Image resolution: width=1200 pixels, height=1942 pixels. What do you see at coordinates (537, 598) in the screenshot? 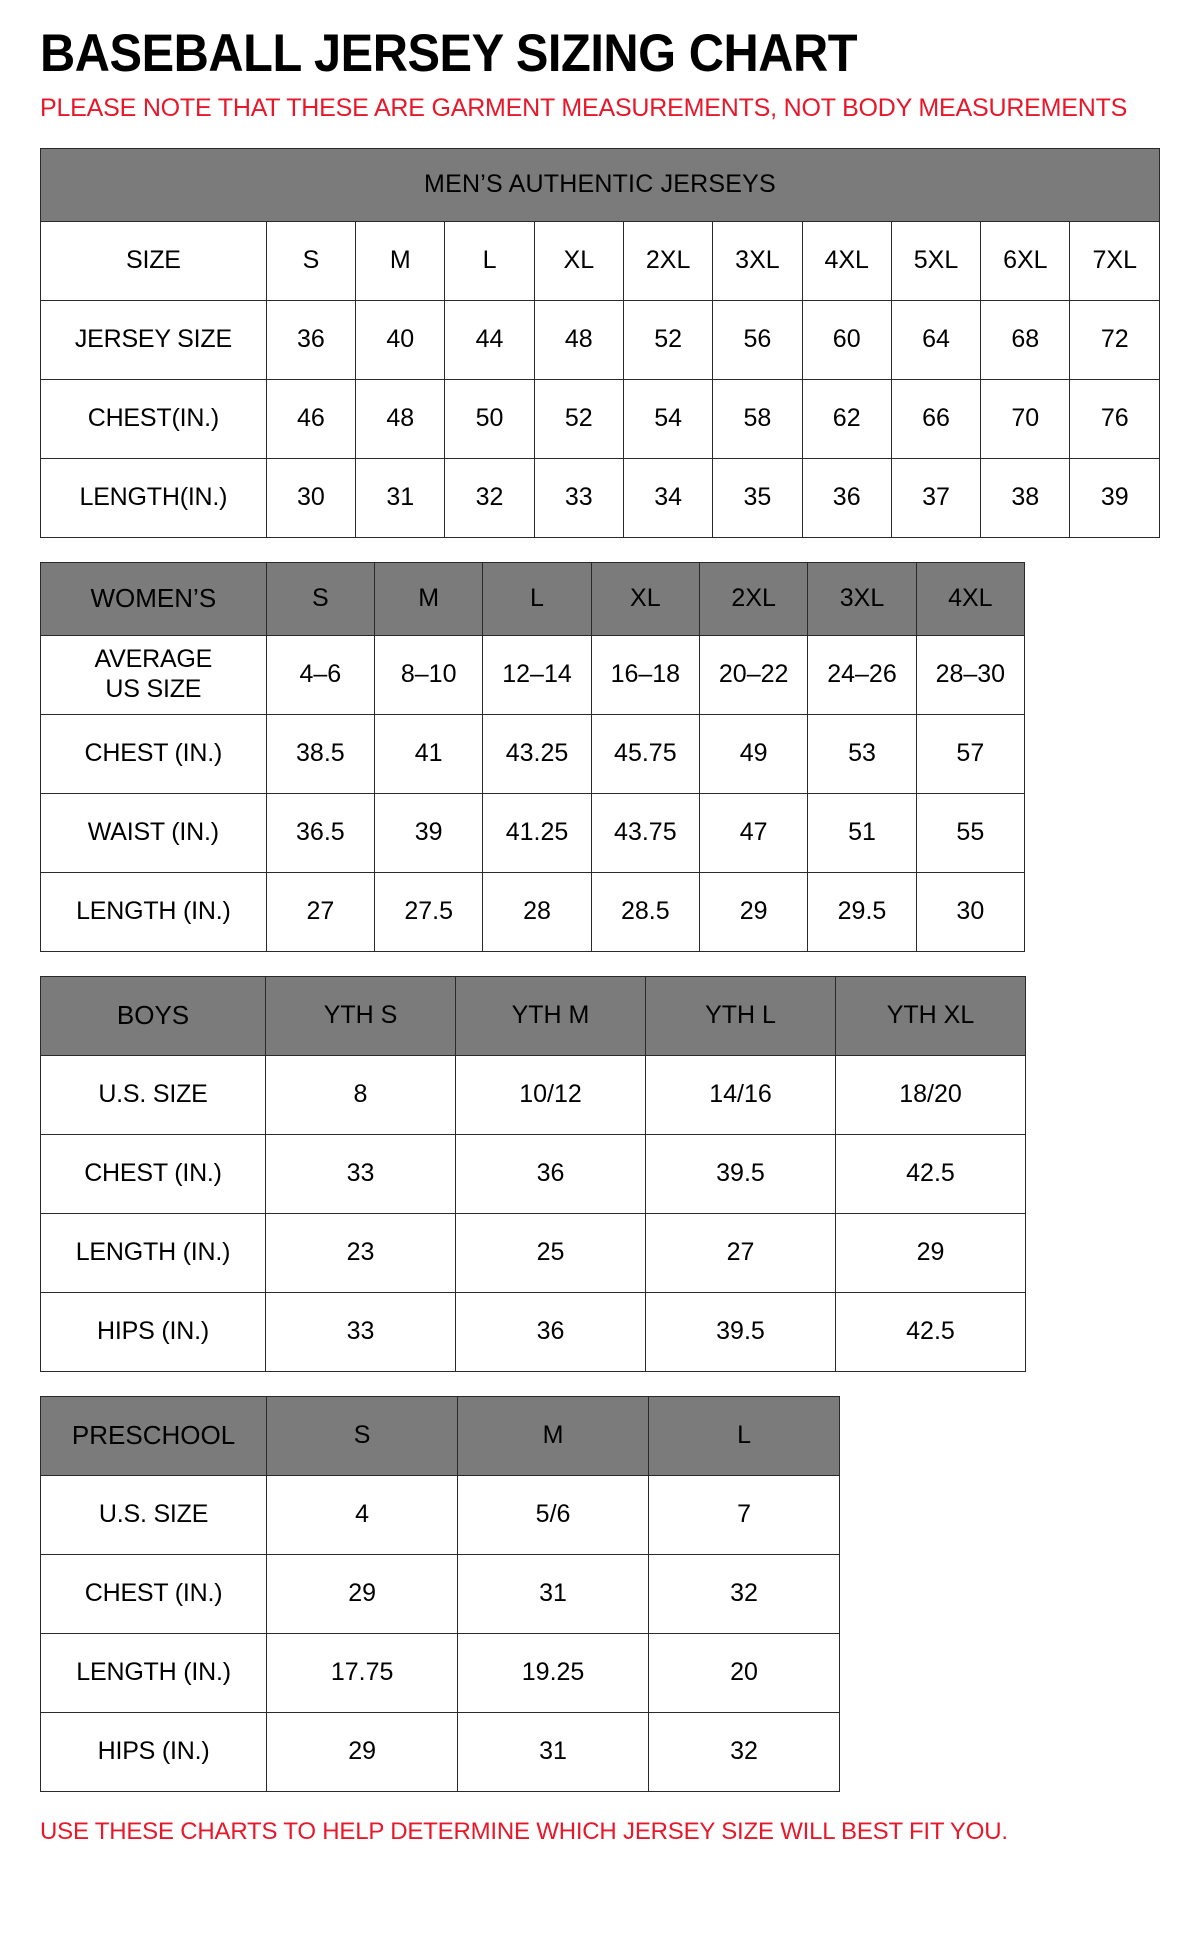
I see `womens-size-l: L` at bounding box center [537, 598].